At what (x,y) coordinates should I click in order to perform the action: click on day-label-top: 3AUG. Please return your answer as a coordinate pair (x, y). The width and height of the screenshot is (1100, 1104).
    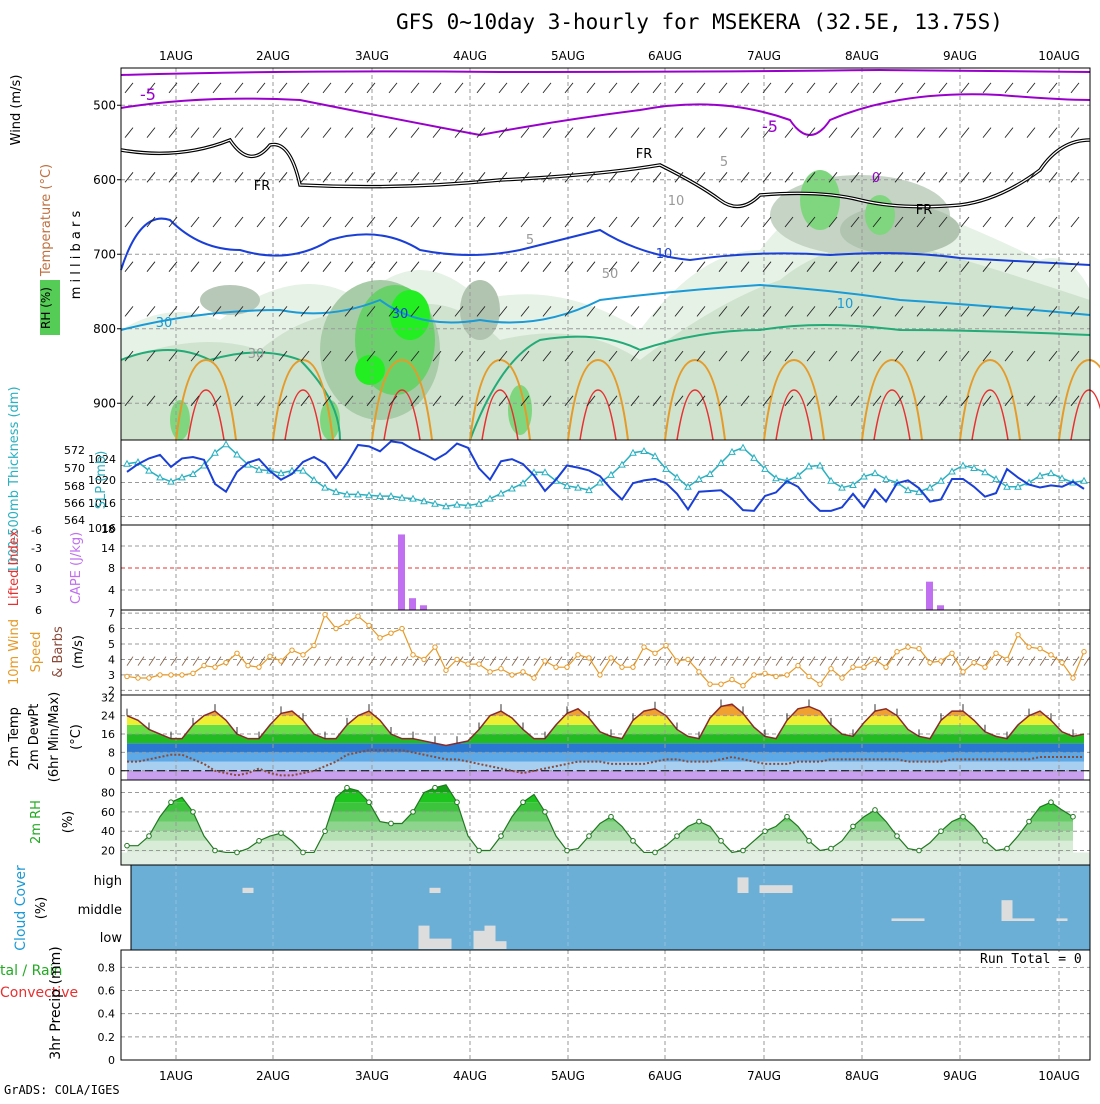
    Looking at the image, I should click on (372, 56).